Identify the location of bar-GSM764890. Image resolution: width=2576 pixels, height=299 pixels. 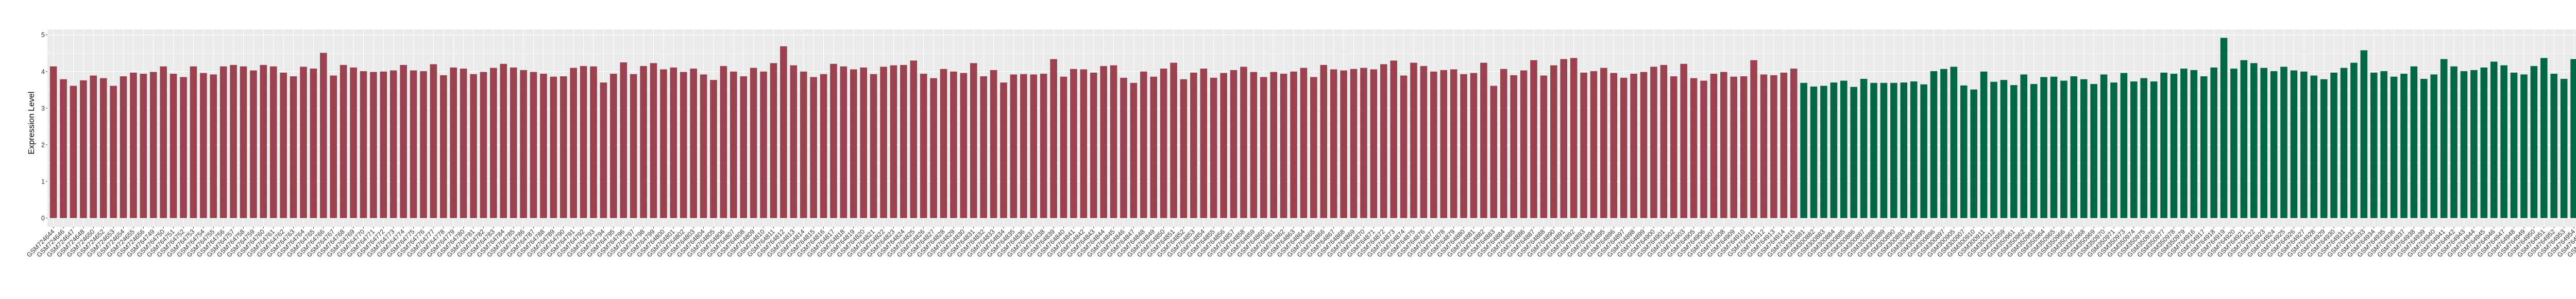
(1553, 141).